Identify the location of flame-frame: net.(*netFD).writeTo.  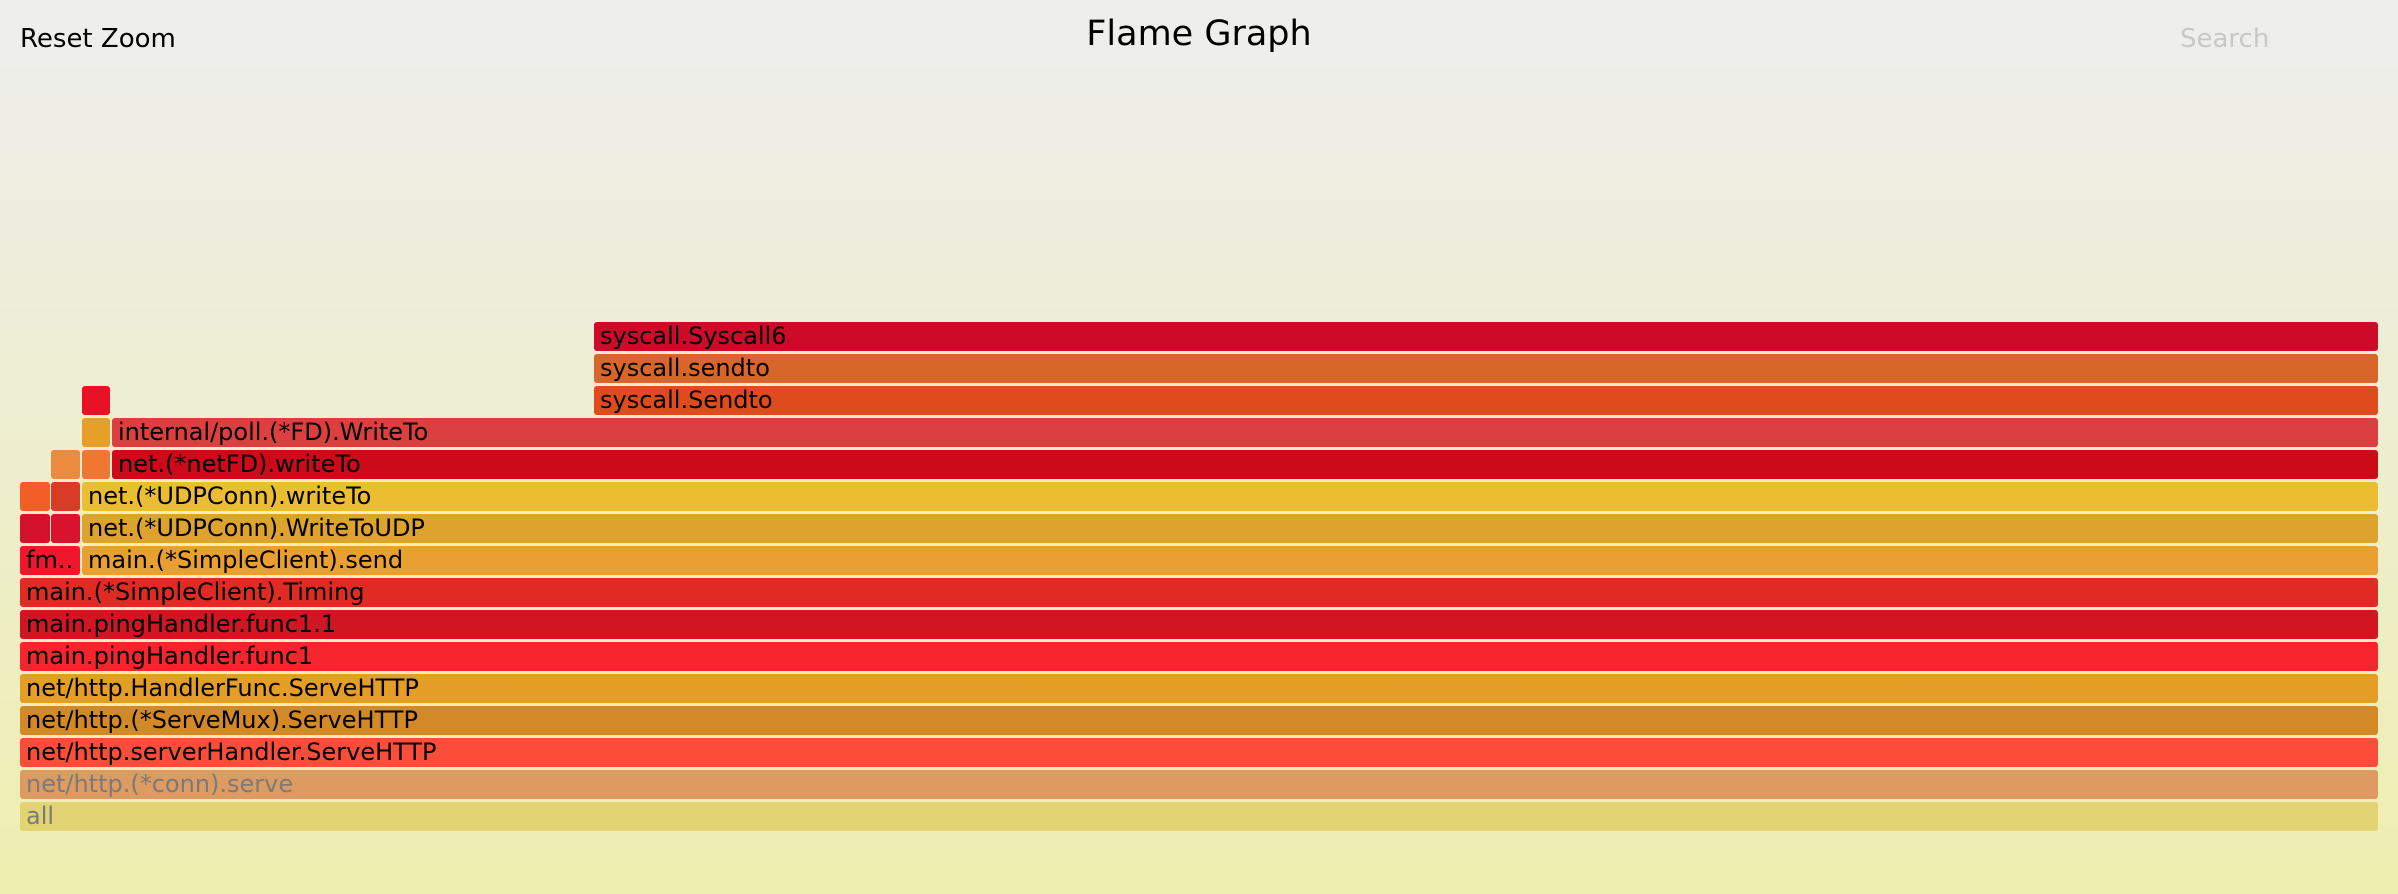
(1245, 464).